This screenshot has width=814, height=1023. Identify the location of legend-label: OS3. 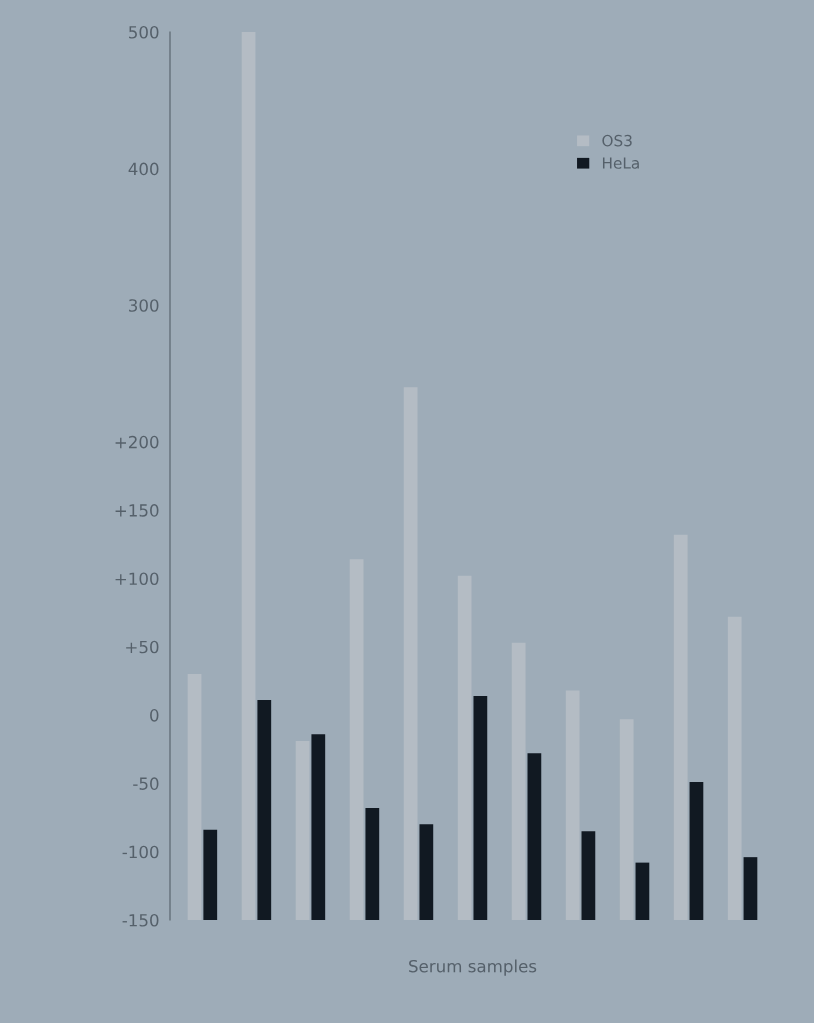
(617, 140).